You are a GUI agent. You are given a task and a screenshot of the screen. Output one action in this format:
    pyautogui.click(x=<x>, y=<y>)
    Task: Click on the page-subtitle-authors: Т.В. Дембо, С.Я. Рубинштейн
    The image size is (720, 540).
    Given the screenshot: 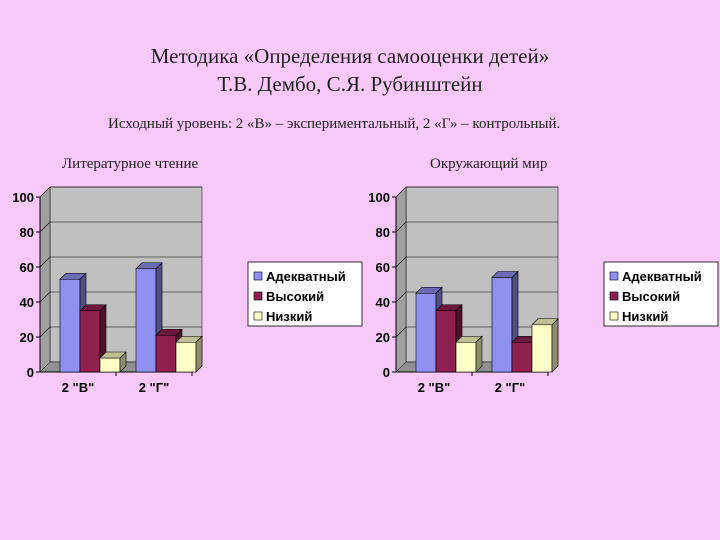 What is the action you would take?
    pyautogui.click(x=350, y=84)
    